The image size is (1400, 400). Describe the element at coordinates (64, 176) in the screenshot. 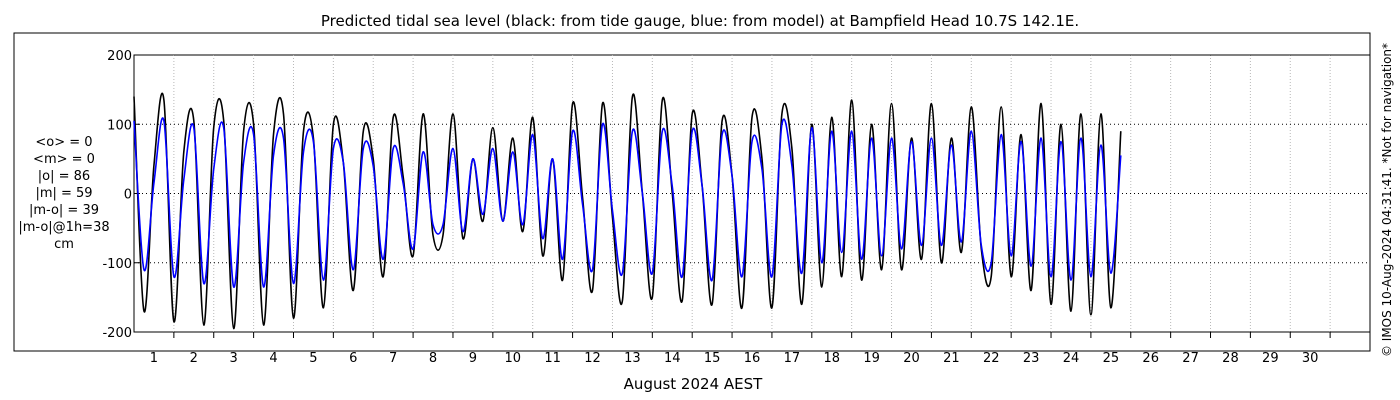

I see `stat-abs-obs: |o| = 86` at that location.